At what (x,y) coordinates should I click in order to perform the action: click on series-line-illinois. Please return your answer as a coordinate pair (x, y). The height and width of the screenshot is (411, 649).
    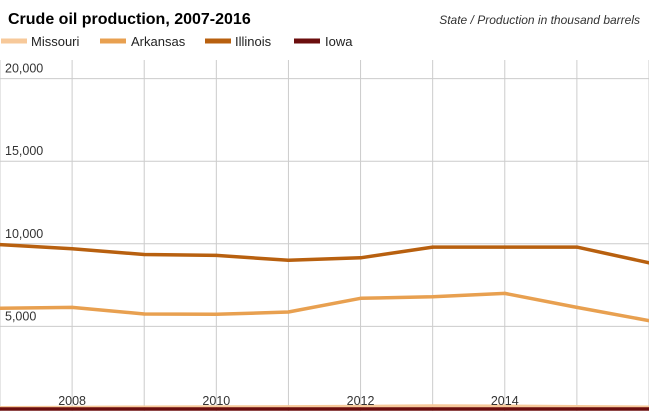
    Looking at the image, I should click on (324, 253).